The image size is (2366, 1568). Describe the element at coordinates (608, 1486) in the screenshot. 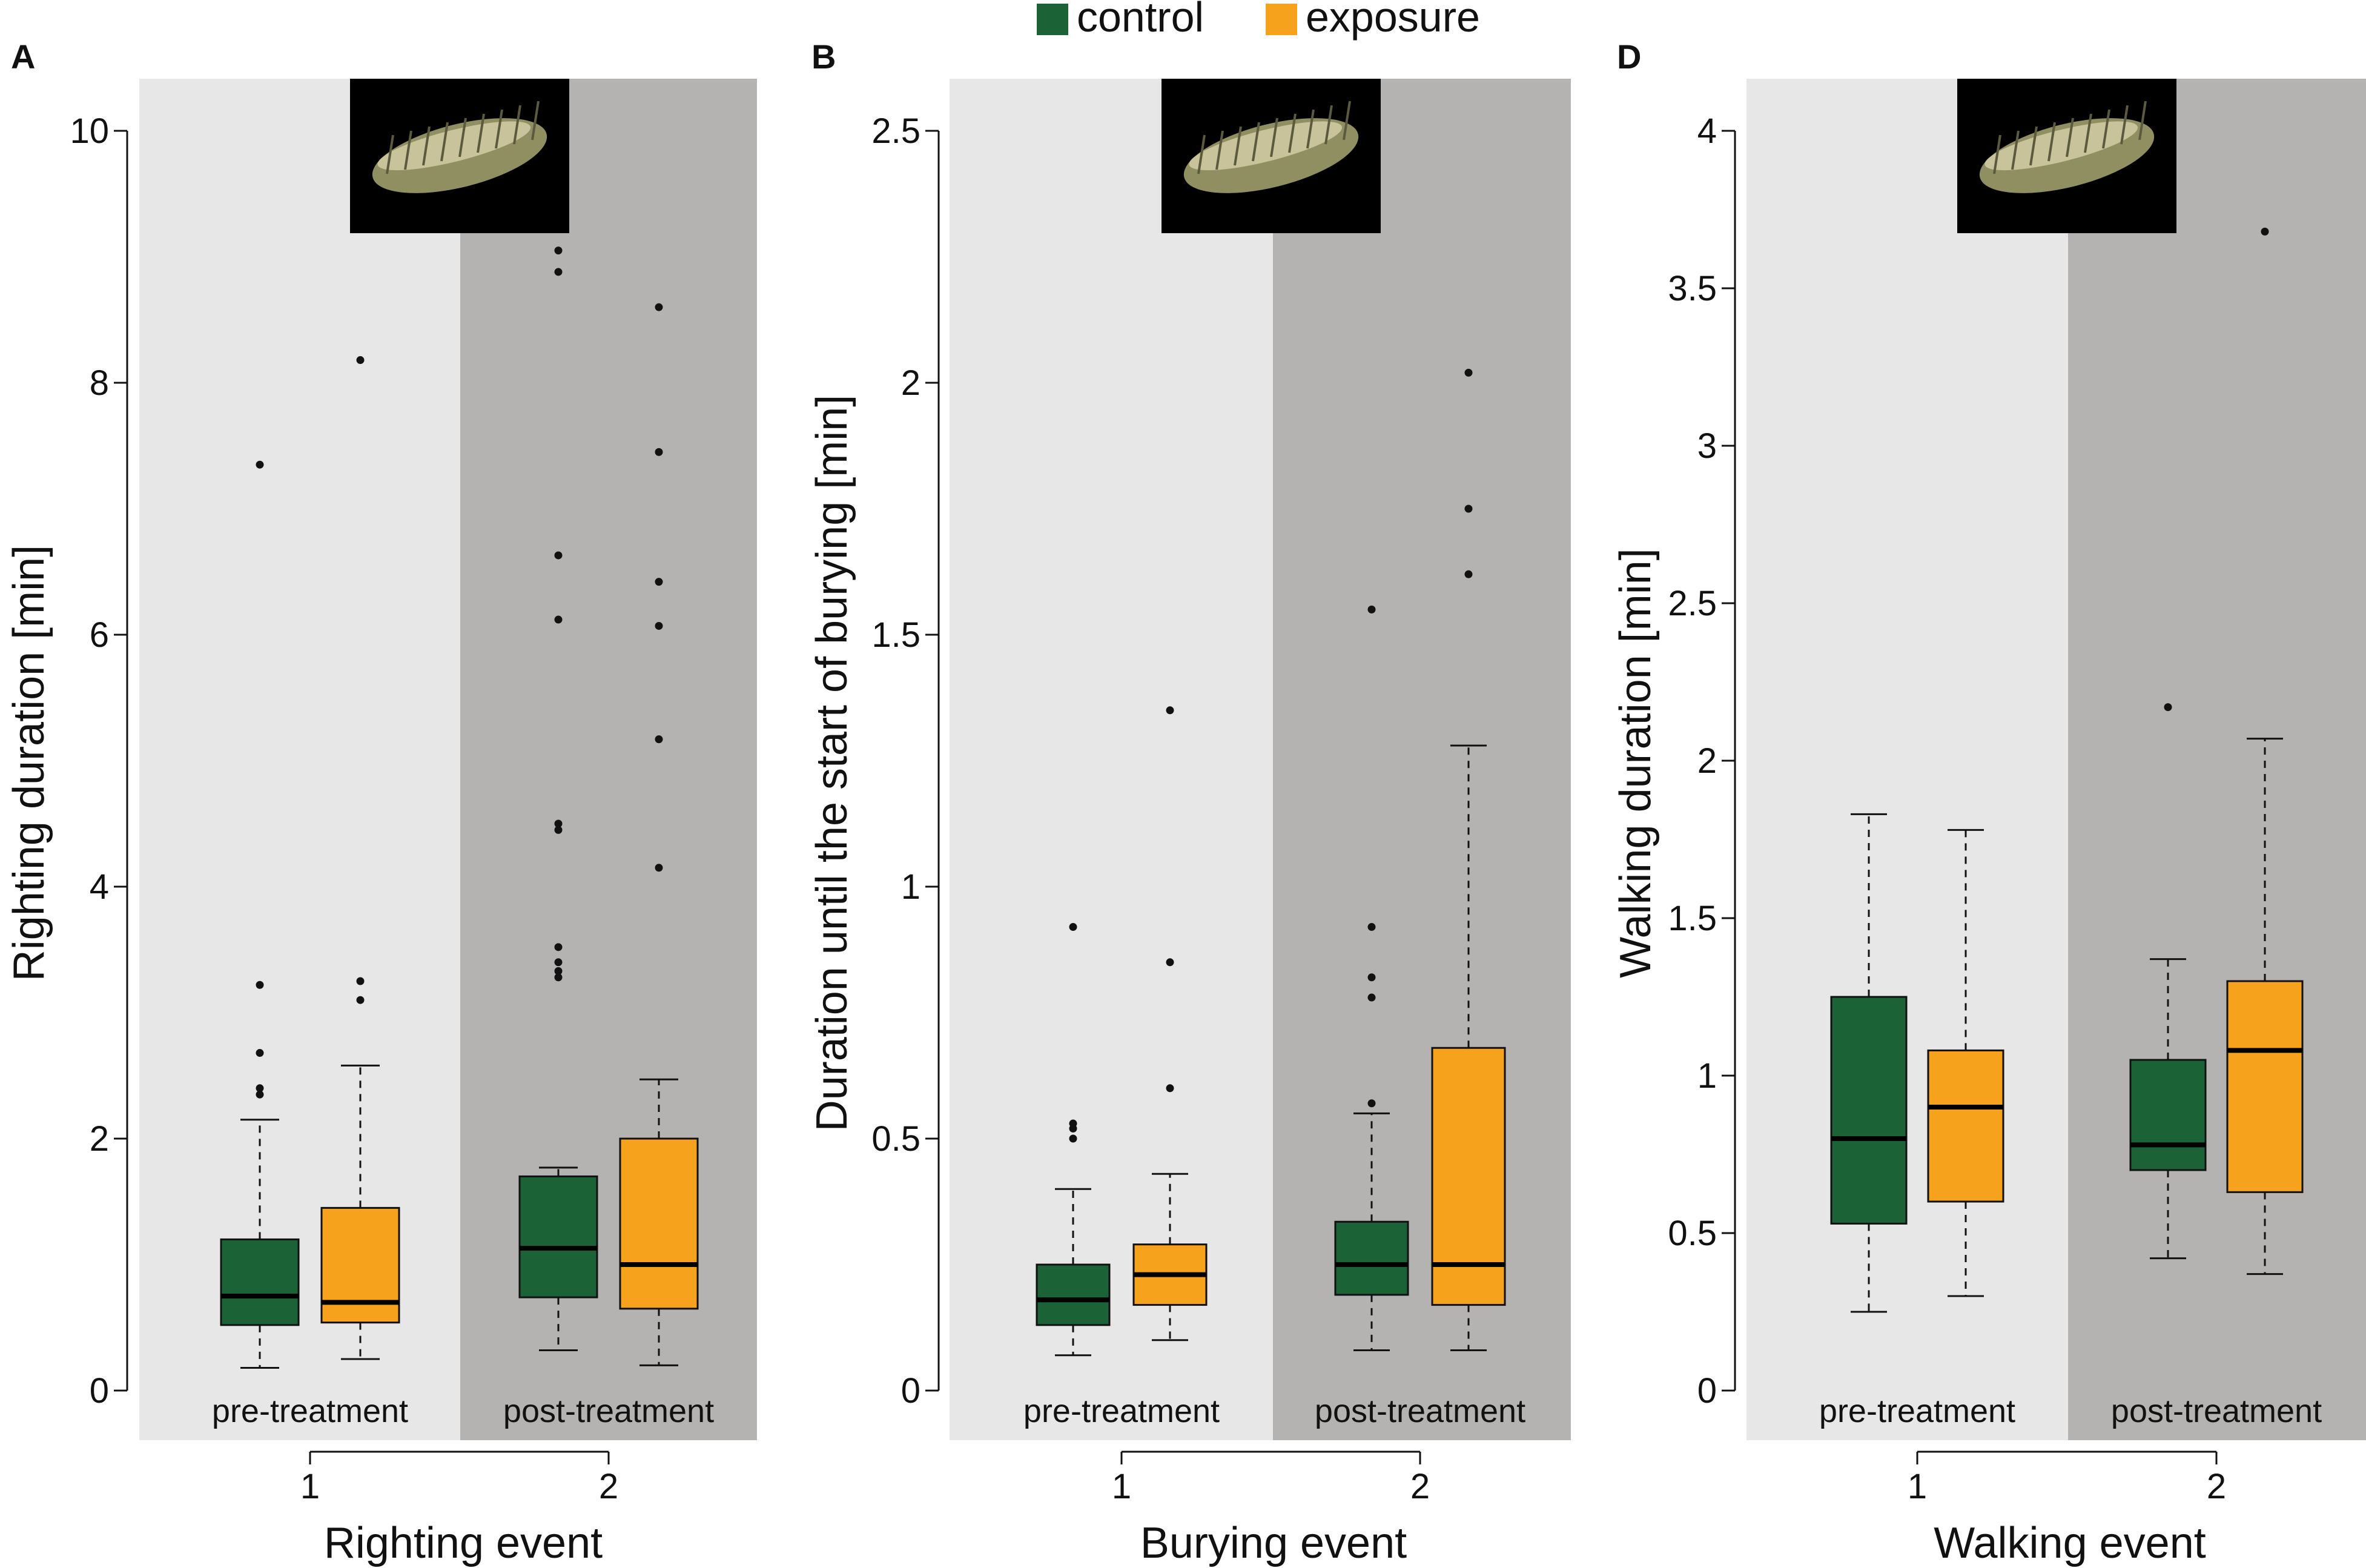

I see `x-tick-label: 2` at that location.